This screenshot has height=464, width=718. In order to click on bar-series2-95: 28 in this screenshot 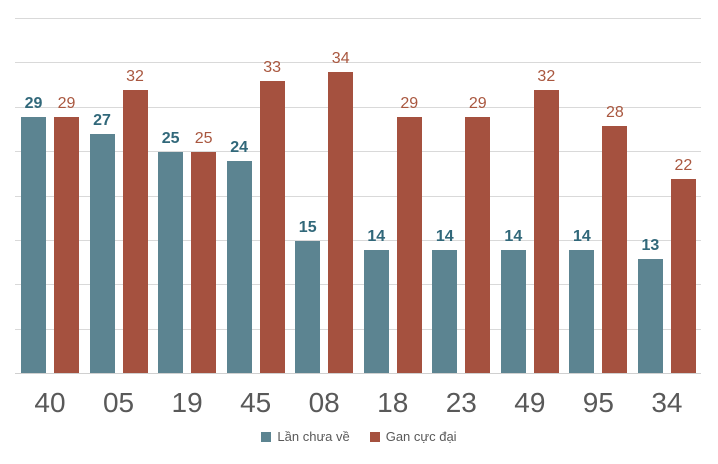, I will do `click(615, 239)`.